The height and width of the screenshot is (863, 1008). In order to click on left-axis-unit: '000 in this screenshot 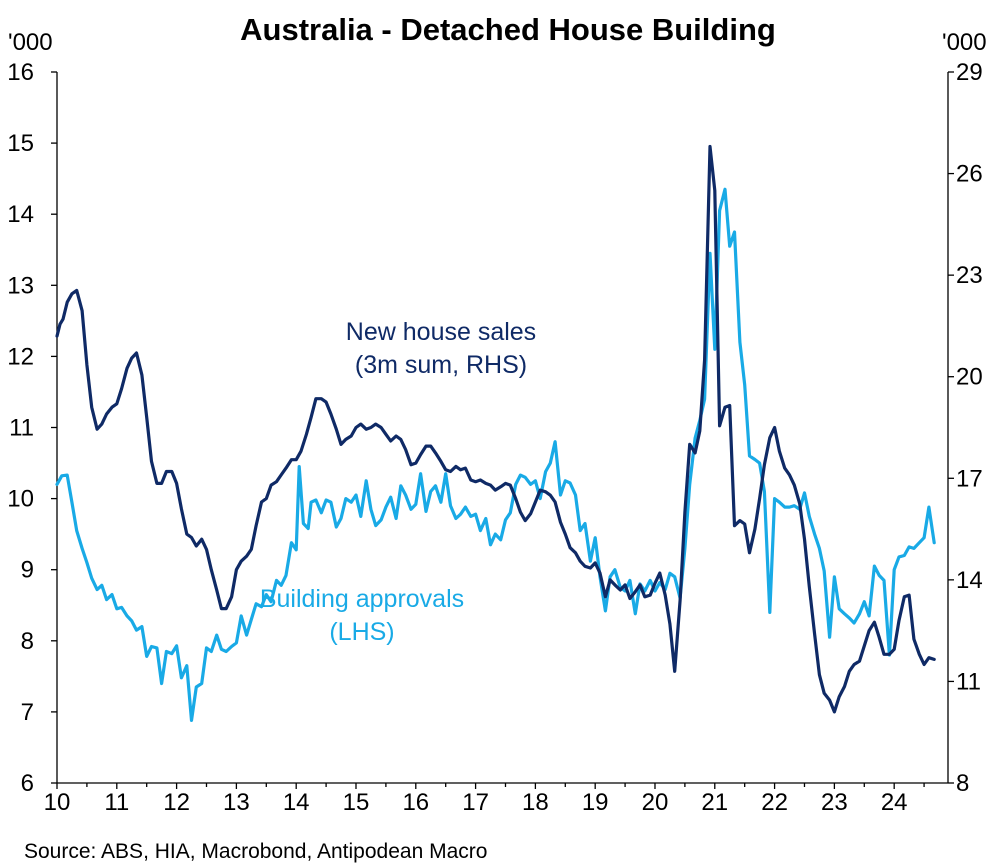, I will do `click(30, 42)`.